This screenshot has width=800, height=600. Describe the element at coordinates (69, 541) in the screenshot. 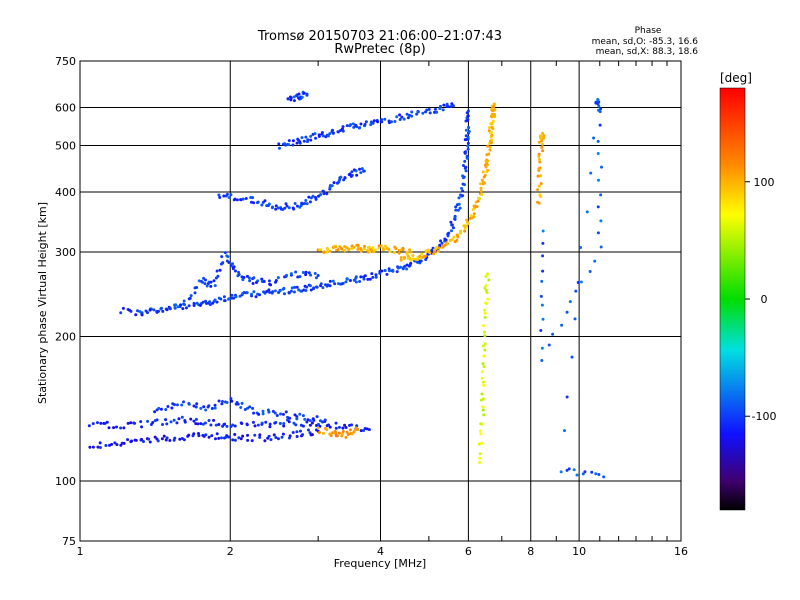

I see `y-tick-label: 75` at that location.